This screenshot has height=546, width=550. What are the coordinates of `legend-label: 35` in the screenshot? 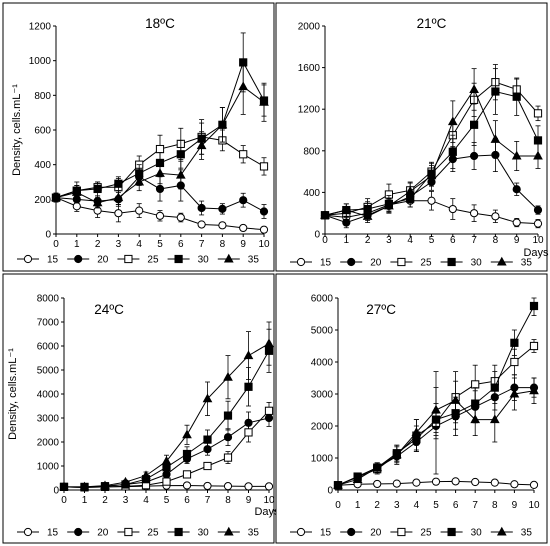 It's located at (527, 263).